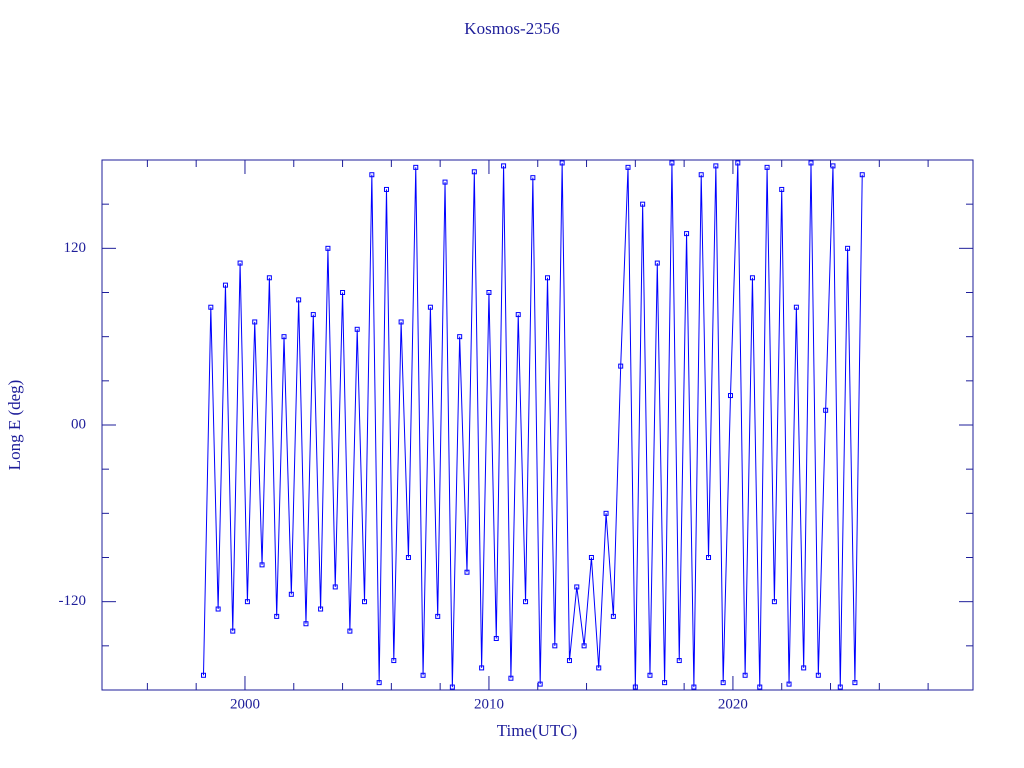 The height and width of the screenshot is (768, 1024). I want to click on y-tick-label: -120, so click(73, 601).